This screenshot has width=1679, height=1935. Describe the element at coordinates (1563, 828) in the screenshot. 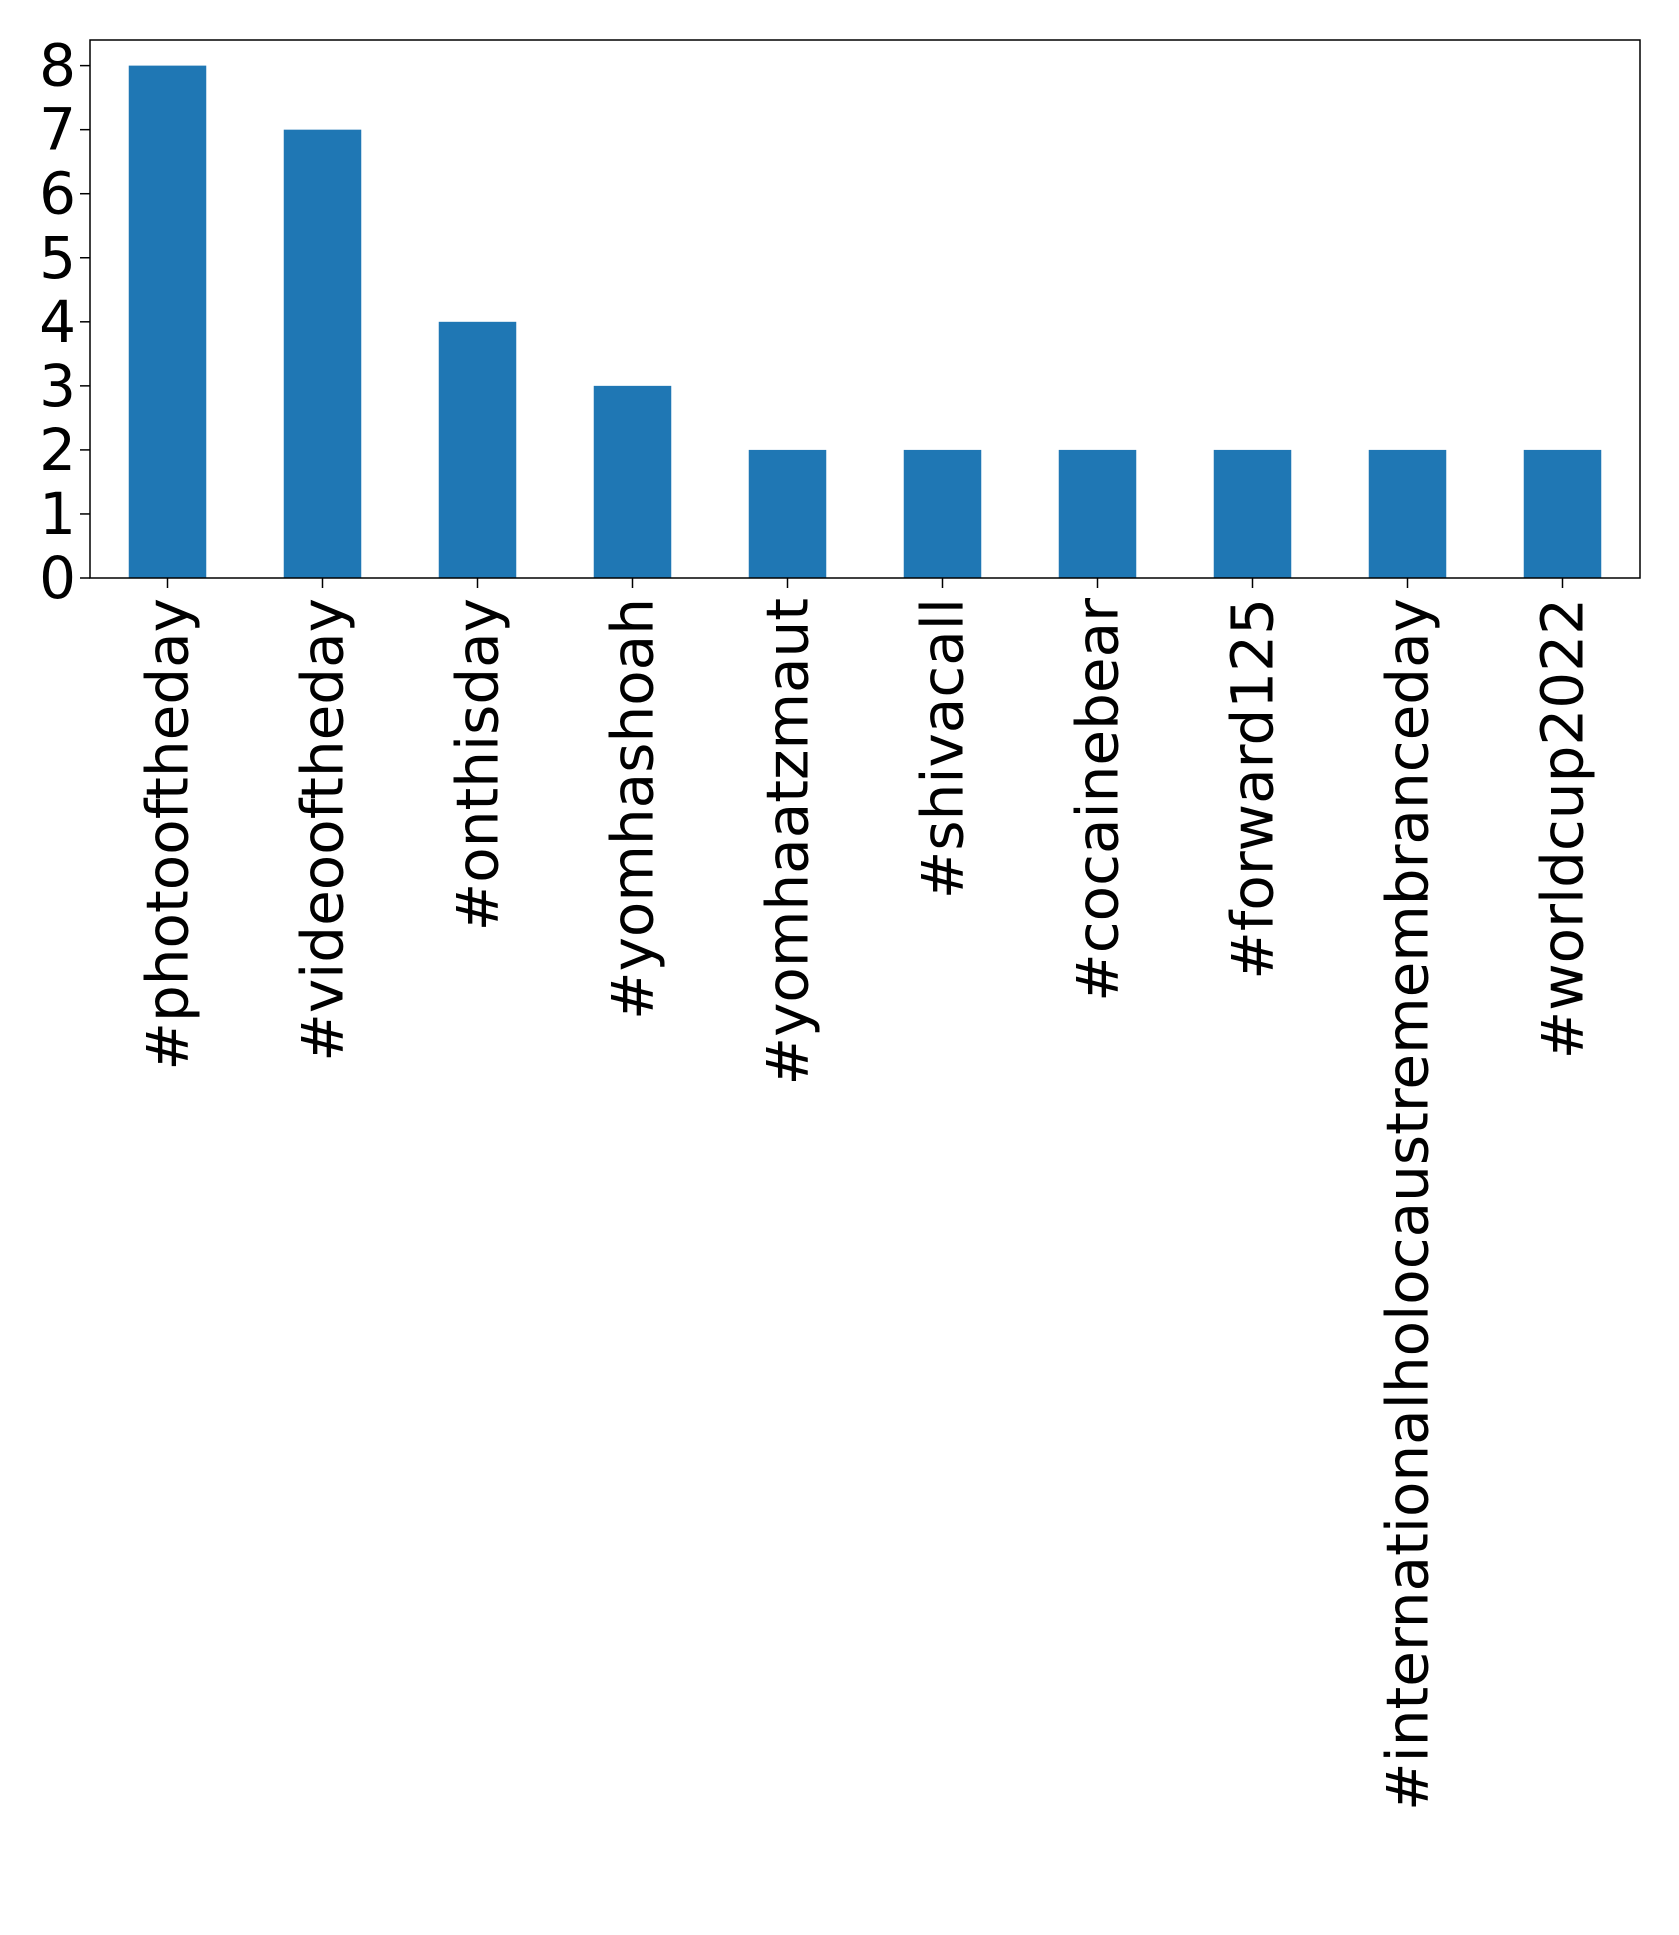

I see `x-tick-label: #worldcup2022` at that location.